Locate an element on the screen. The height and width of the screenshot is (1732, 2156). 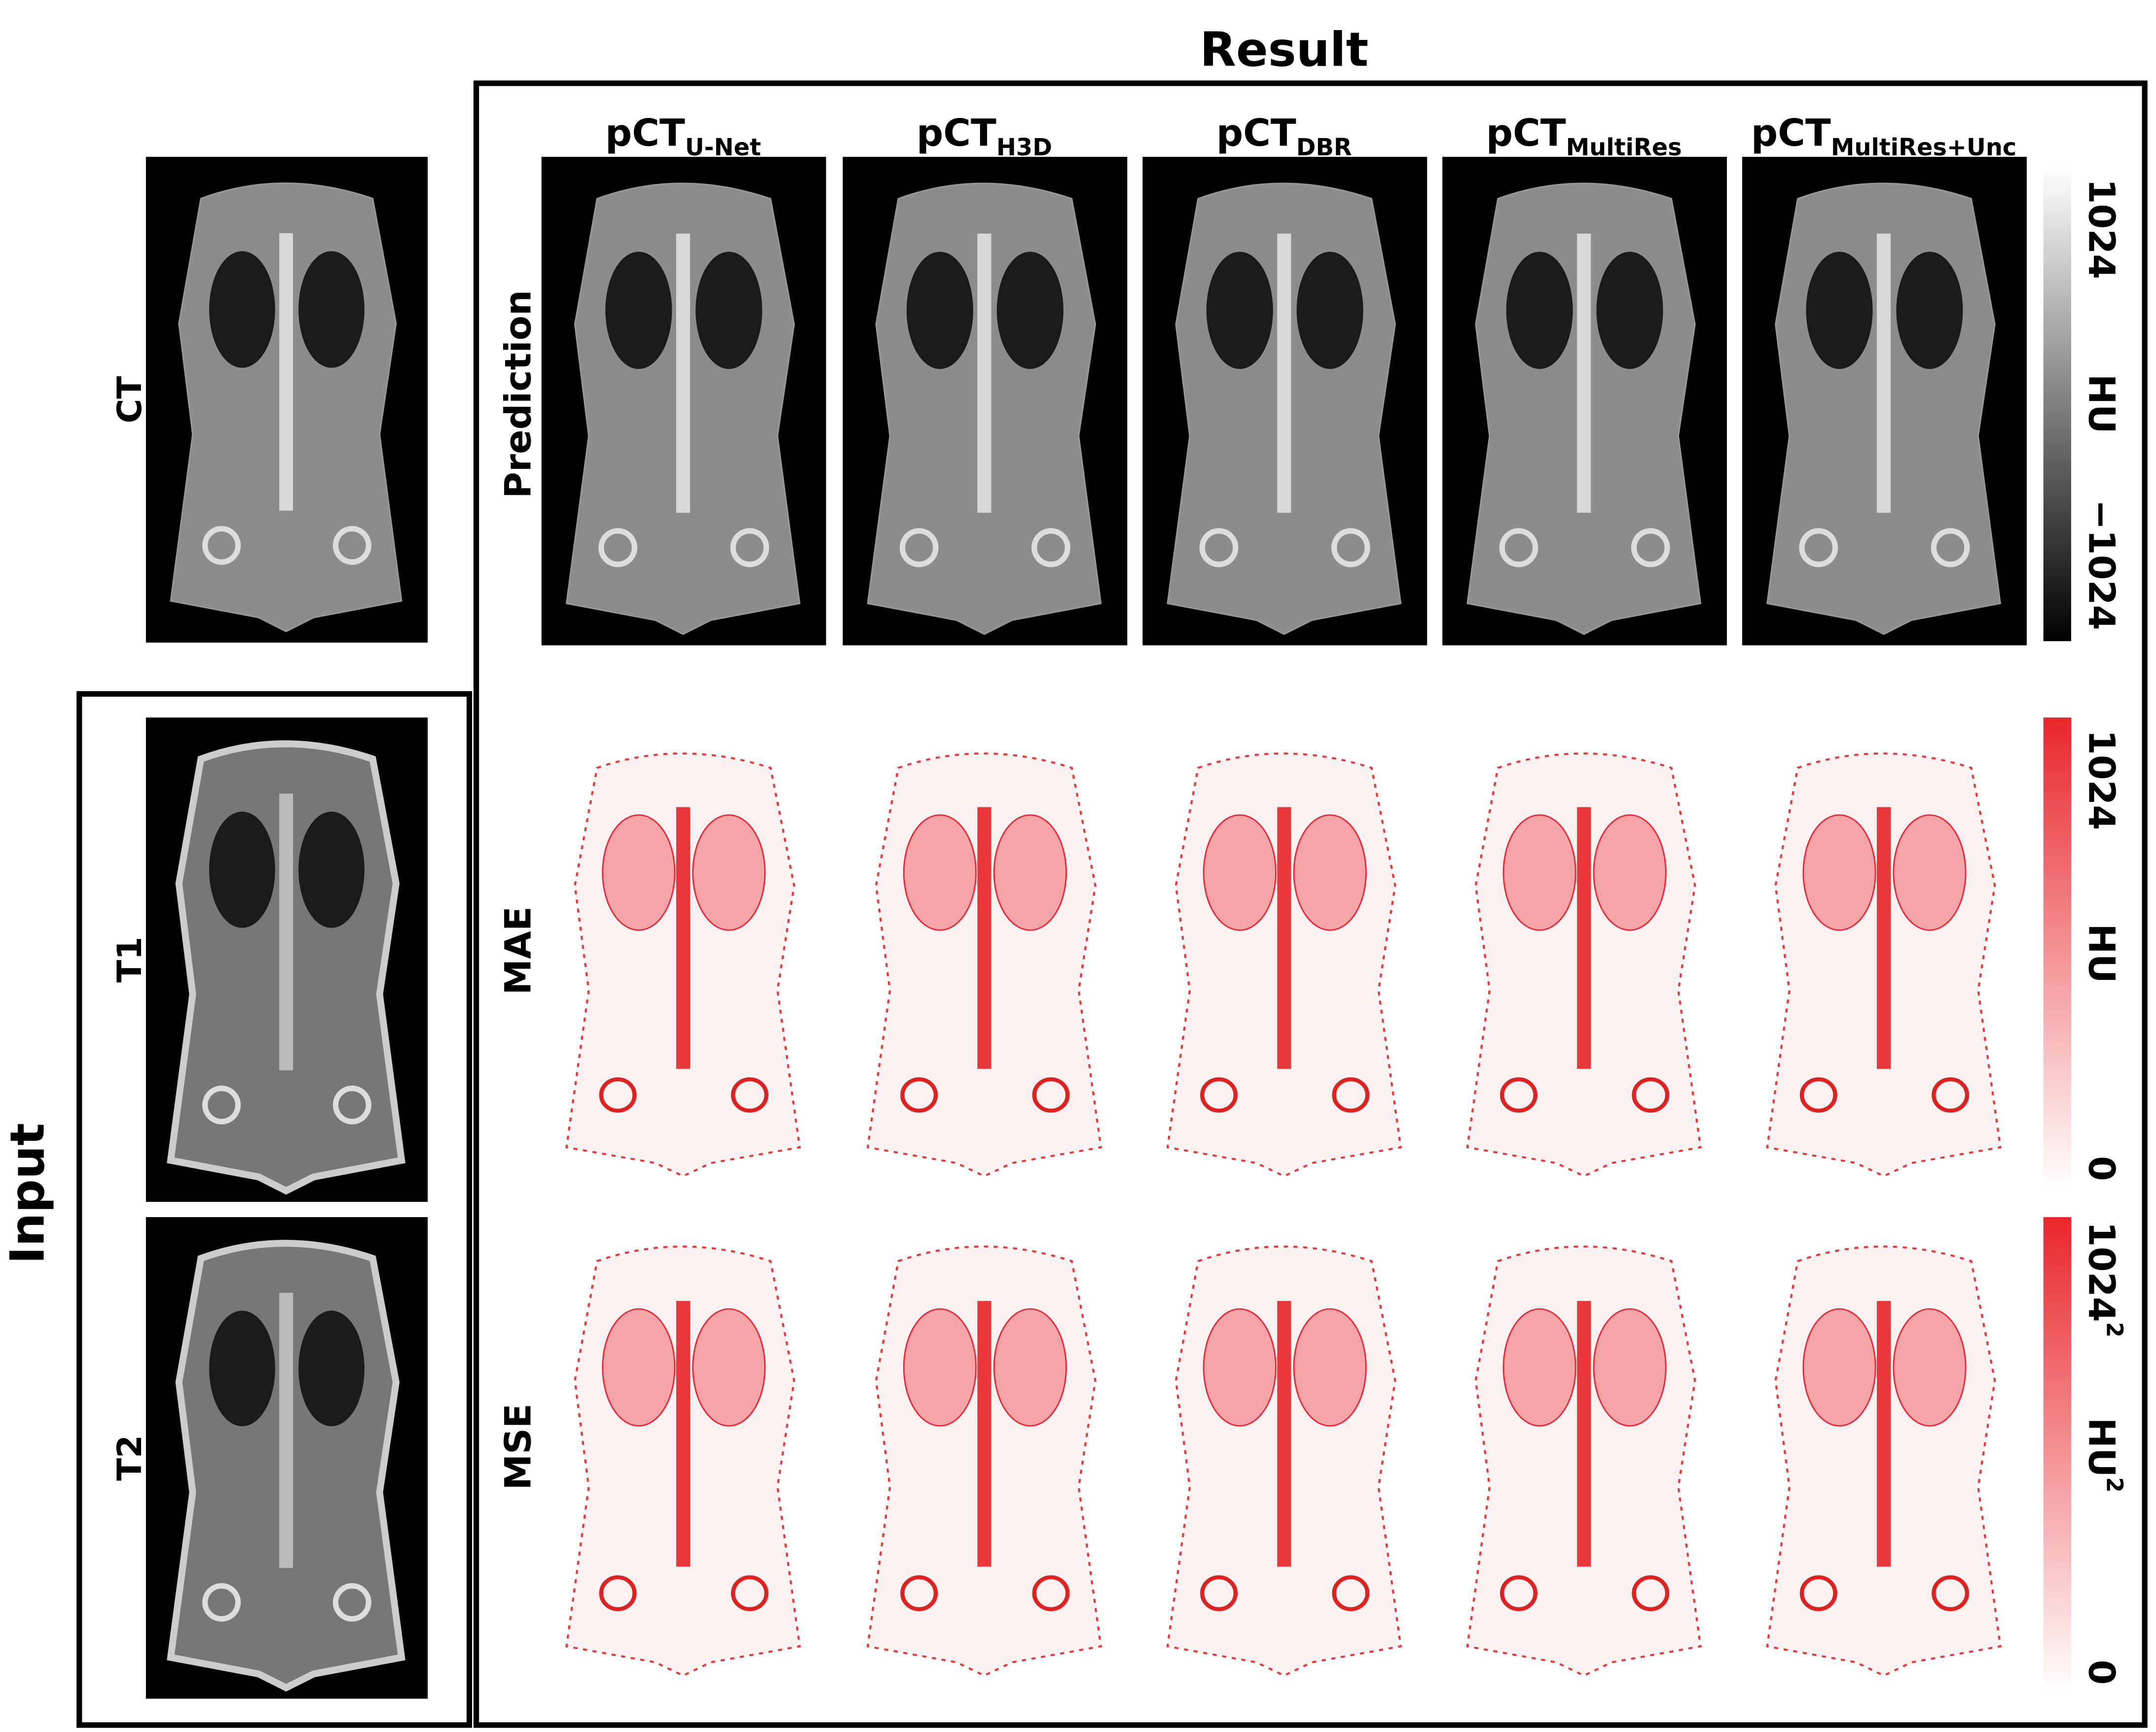
header-sub: DBR is located at coordinates (1324, 148).